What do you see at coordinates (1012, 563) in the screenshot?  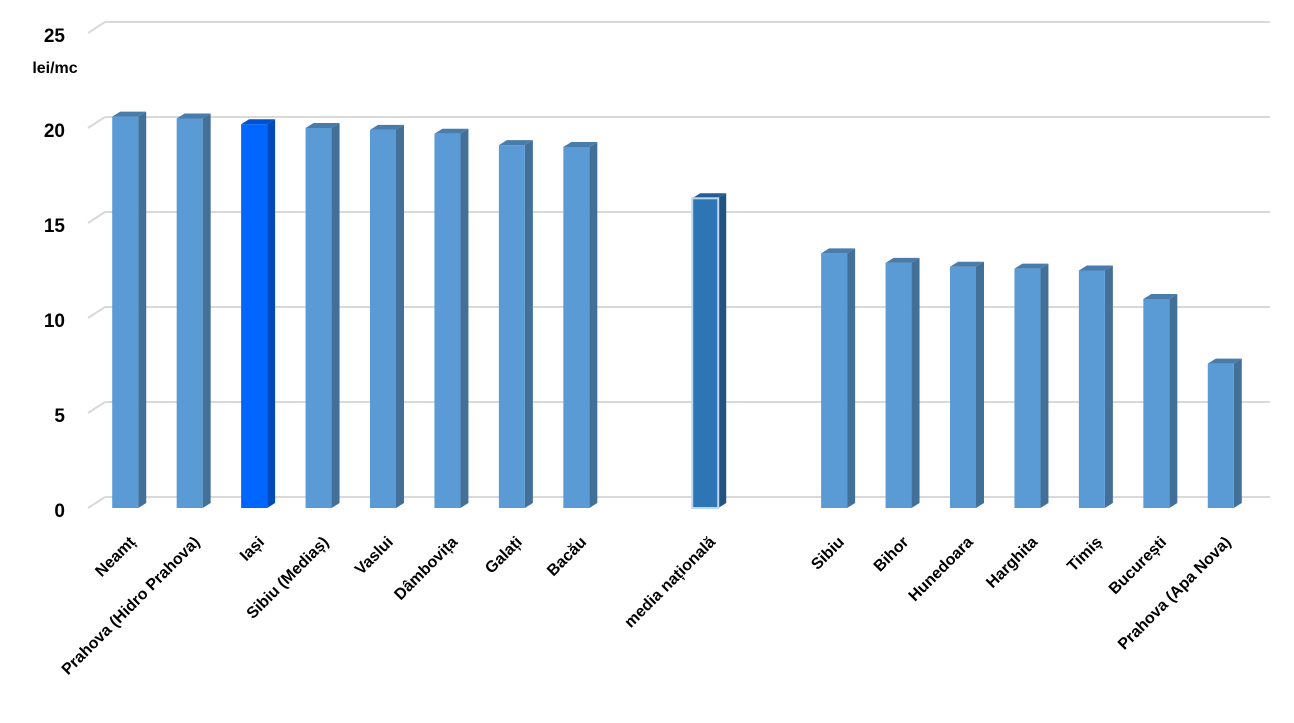 I see `x-tick-label: Harghita` at bounding box center [1012, 563].